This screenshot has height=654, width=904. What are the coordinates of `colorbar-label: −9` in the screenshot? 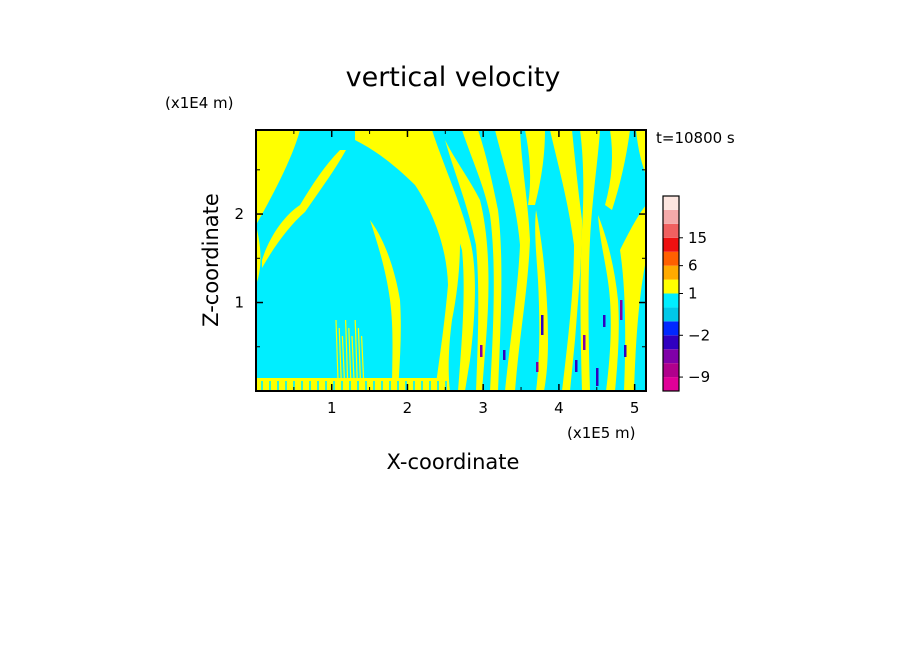 It's located at (699, 377).